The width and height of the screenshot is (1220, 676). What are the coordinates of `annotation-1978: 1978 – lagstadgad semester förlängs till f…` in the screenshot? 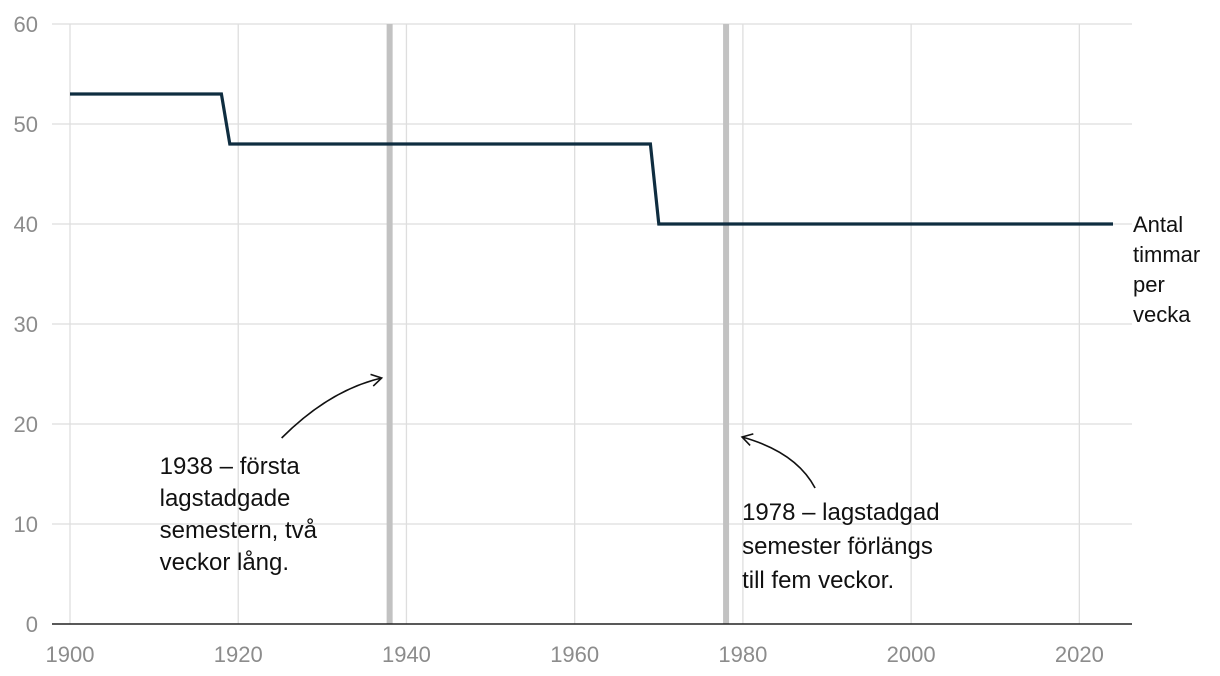 It's located at (841, 546).